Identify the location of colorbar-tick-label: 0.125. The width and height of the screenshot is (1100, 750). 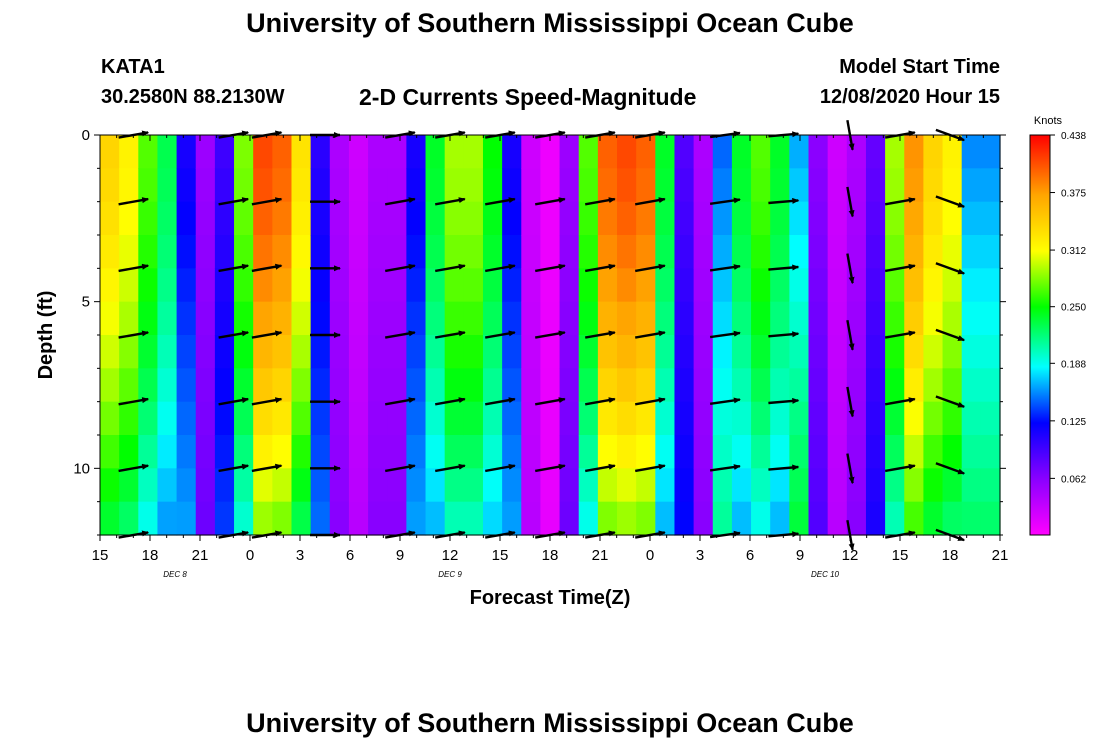
(1073, 422).